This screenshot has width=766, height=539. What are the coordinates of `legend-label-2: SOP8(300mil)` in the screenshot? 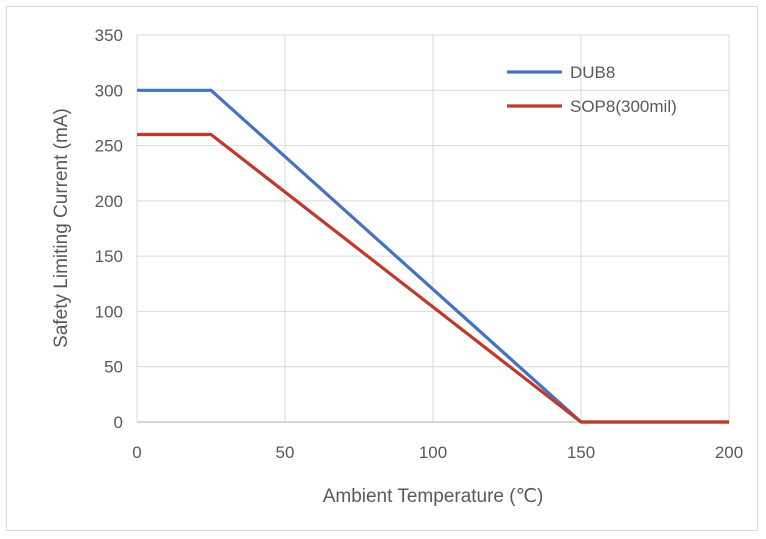 It's located at (623, 106).